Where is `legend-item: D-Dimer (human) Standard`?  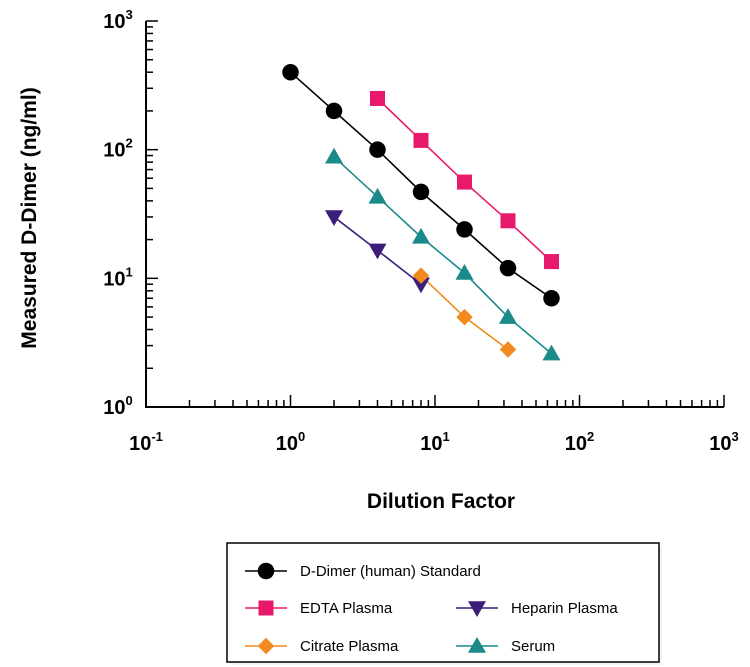
legend-item: D-Dimer (human) Standard is located at coordinates (363, 571).